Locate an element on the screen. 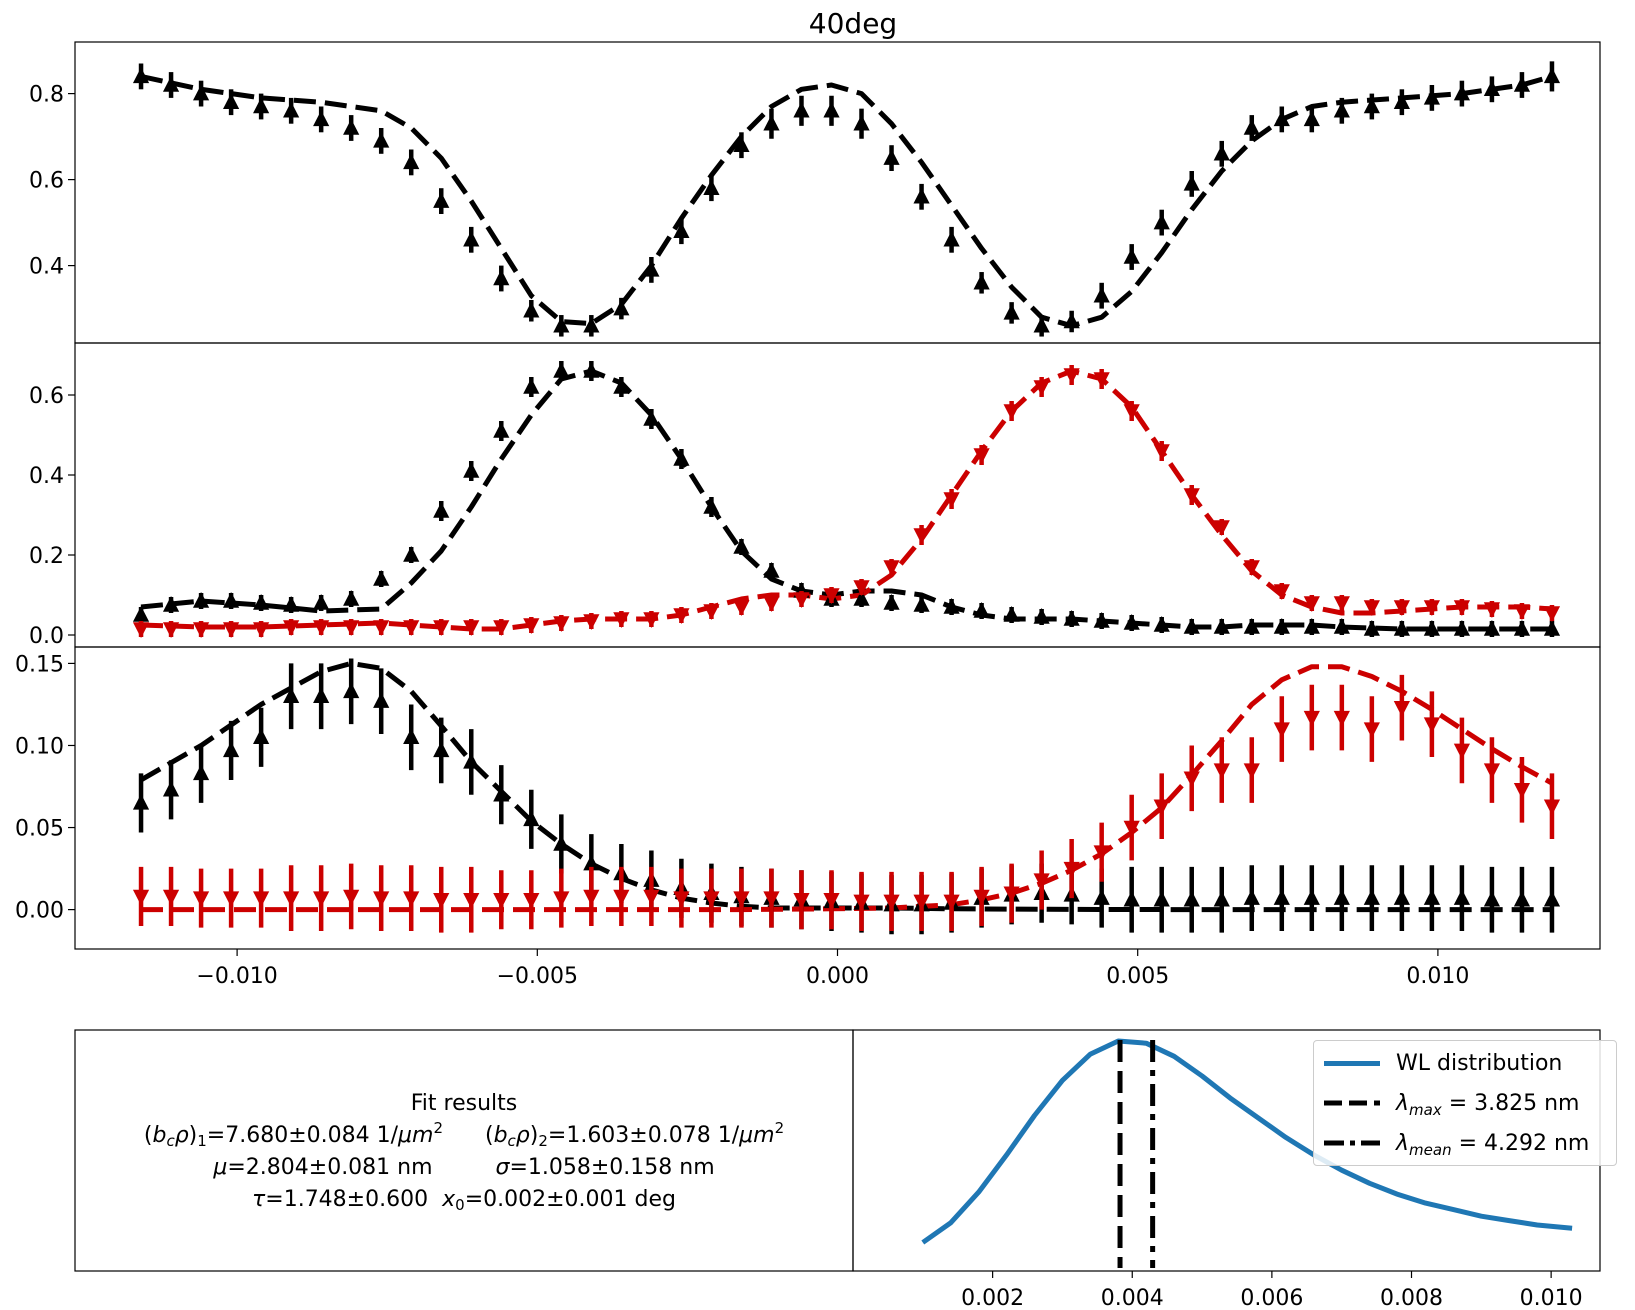 The width and height of the screenshot is (1635, 1310). fit-results-tau-x0-line: τ=1.748±0.600 x0=0.002±0.001 deg is located at coordinates (464, 1200).